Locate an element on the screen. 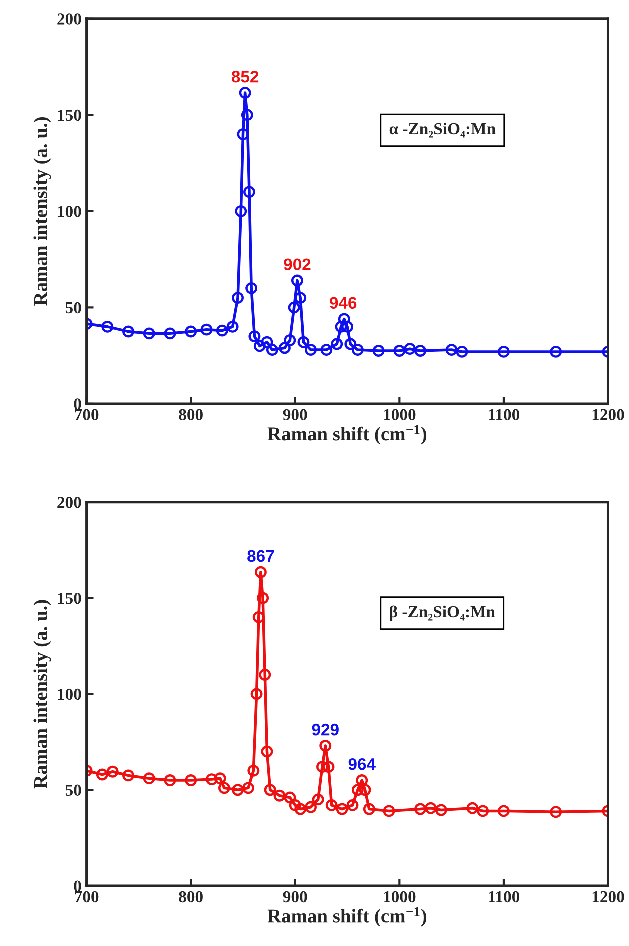 Image resolution: width=629 pixels, height=946 pixels. annotation: 964 is located at coordinates (362, 764).